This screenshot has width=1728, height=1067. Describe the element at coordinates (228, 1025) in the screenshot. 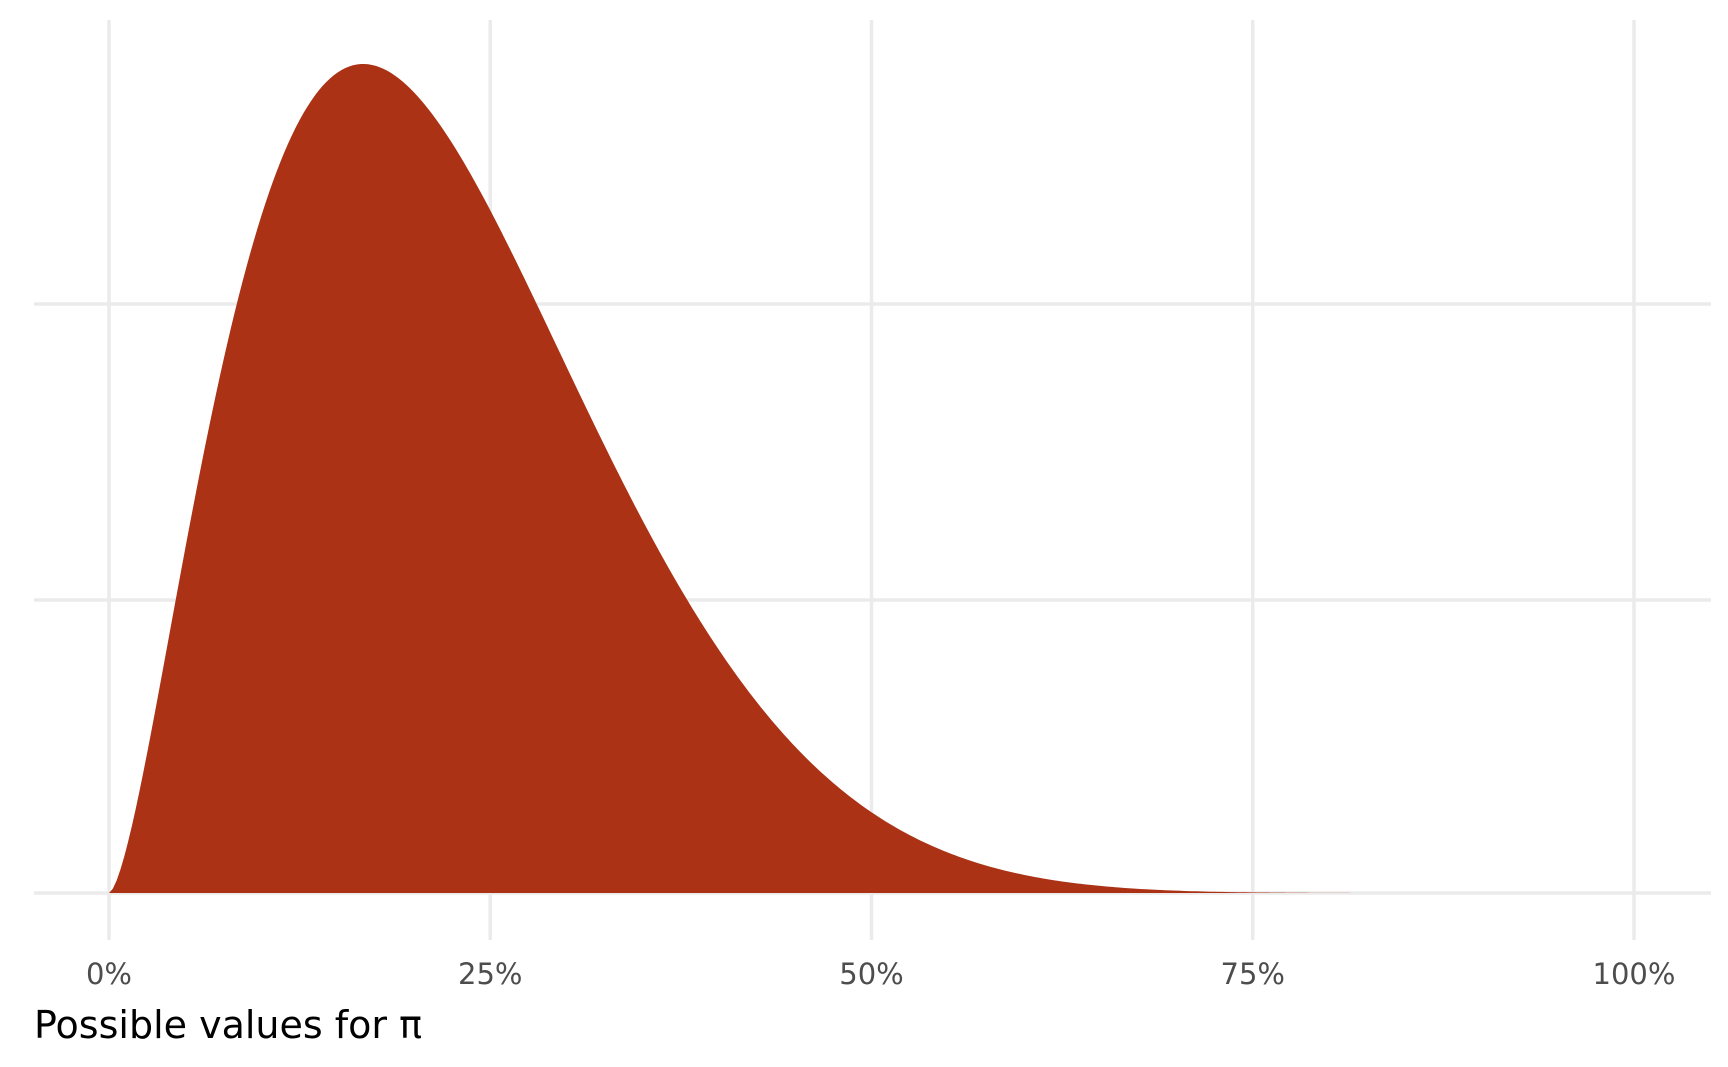

I see `x-axis-title: Possible values for π` at that location.